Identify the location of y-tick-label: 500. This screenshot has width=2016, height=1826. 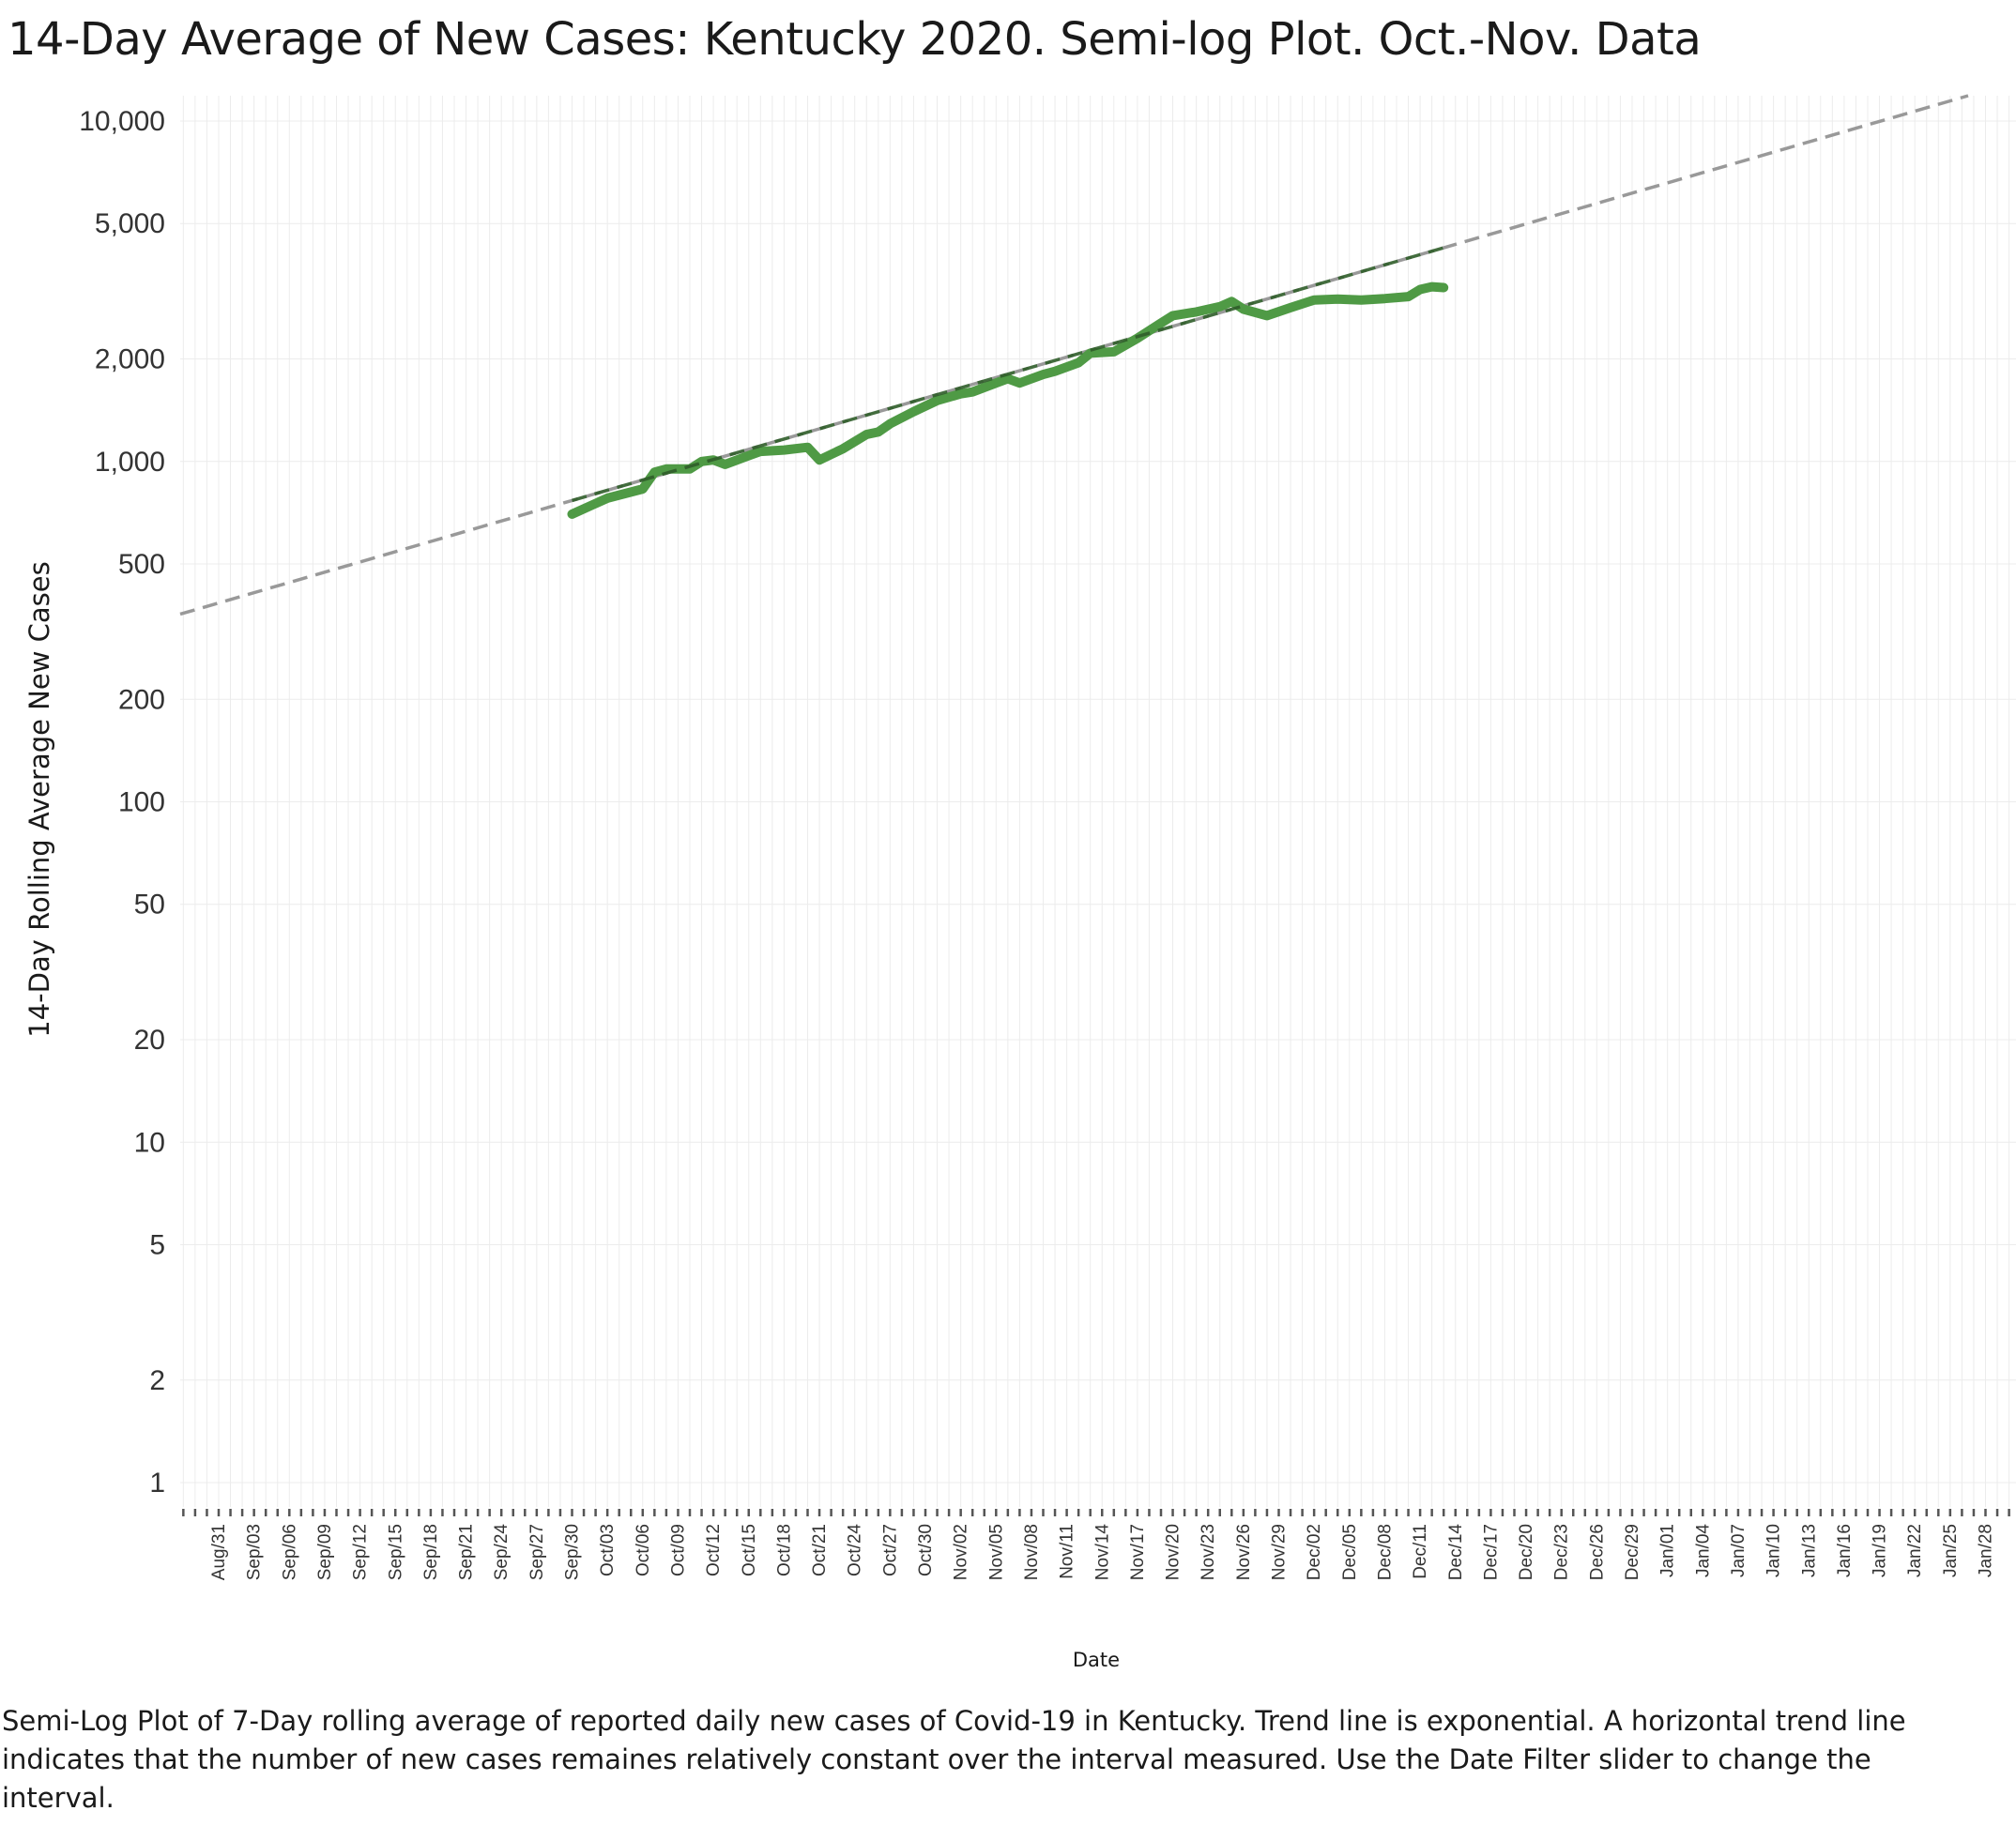
(141, 564).